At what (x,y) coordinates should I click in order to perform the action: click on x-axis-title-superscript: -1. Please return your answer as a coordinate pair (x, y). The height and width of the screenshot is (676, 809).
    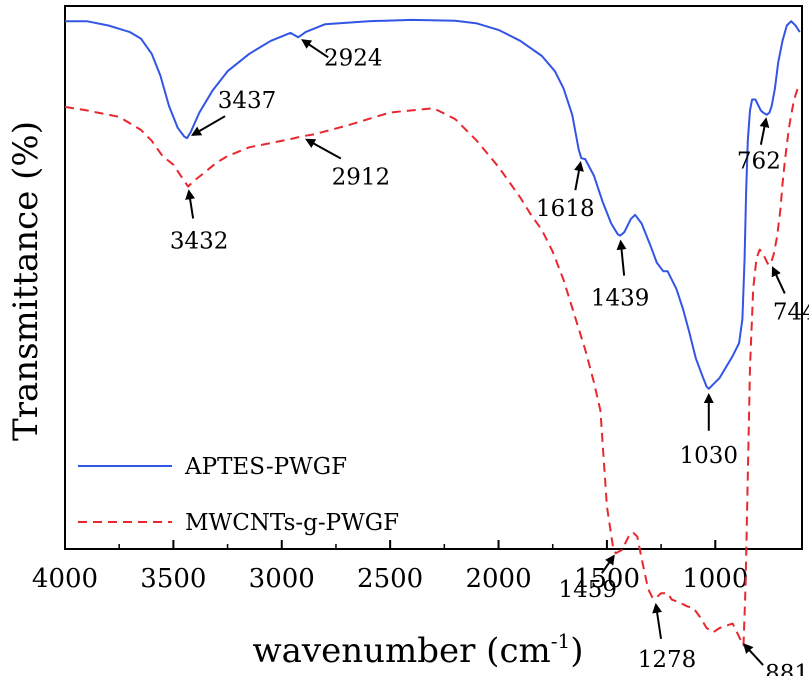
    Looking at the image, I should click on (560, 641).